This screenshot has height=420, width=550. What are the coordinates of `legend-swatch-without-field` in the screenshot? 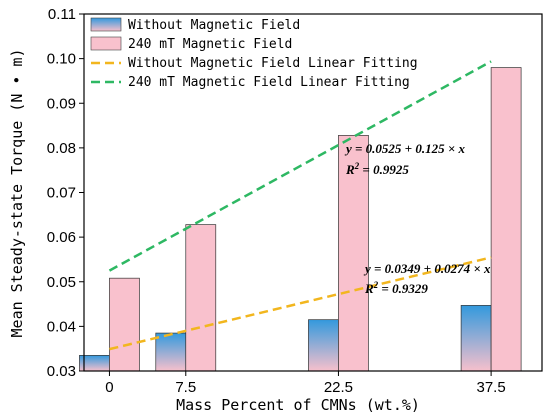 It's located at (106, 24).